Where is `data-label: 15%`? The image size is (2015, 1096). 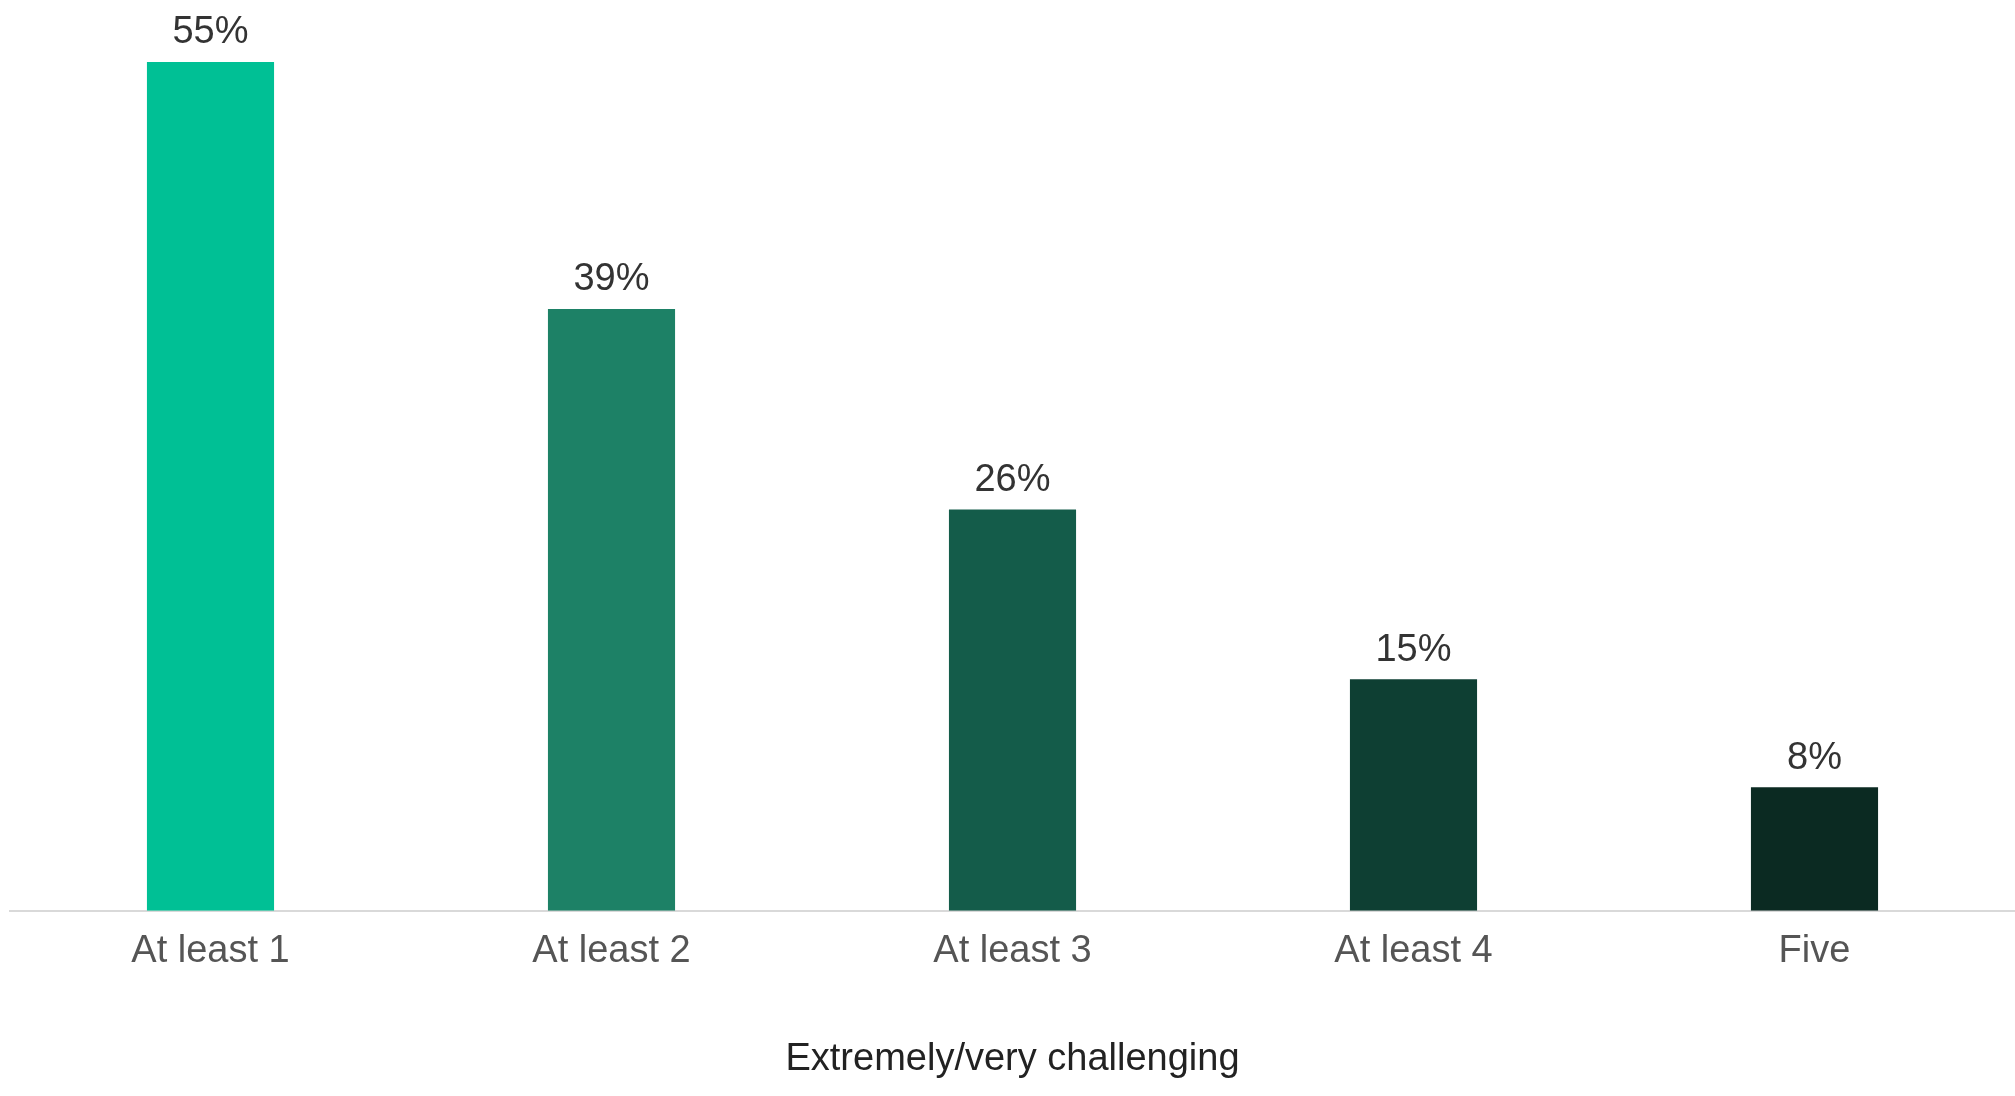
data-label: 15% is located at coordinates (1413, 647).